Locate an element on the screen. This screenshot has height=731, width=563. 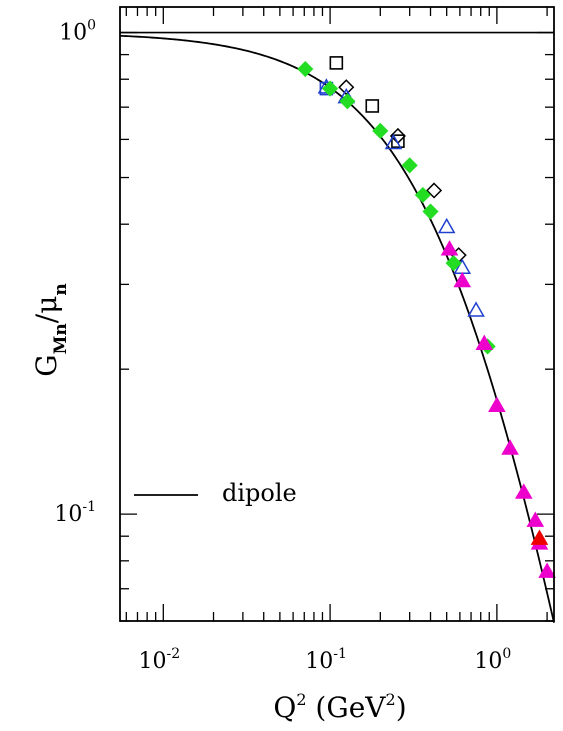
x-tick-labels: 10⁻² 10⁻¹ 10⁰ is located at coordinates (324, 660).